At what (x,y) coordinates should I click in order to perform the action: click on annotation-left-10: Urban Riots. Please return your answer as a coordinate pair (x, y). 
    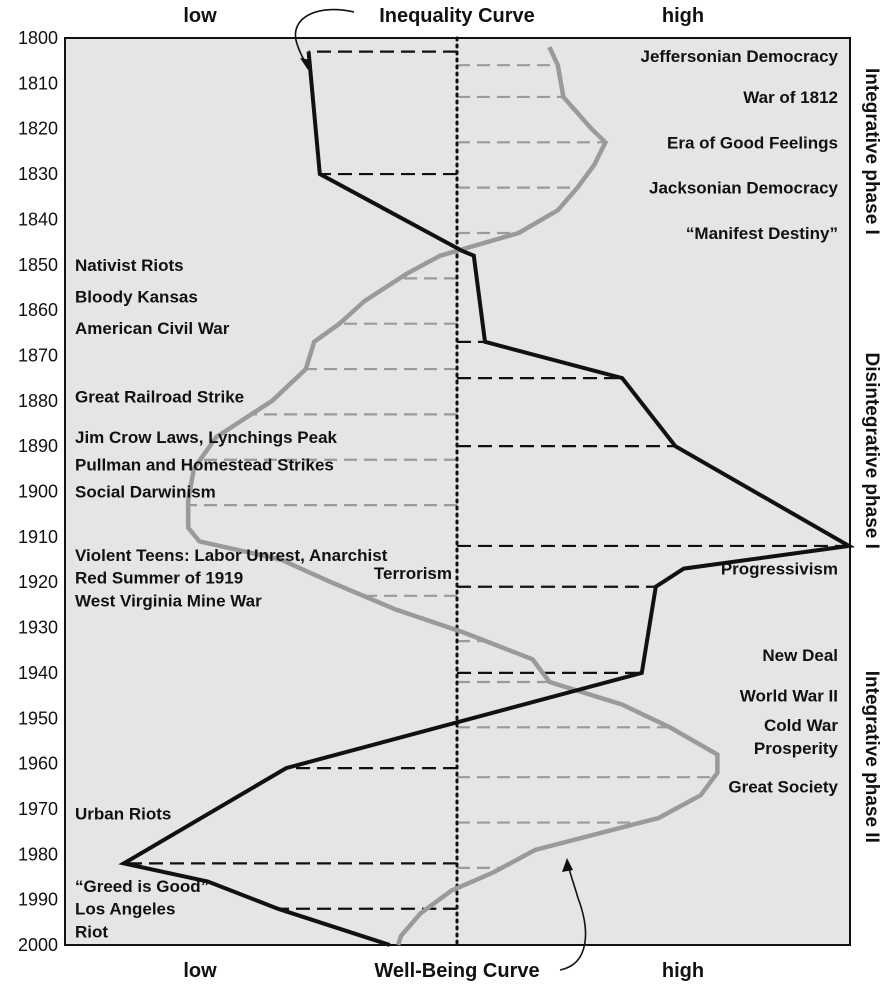
    Looking at the image, I should click on (123, 813).